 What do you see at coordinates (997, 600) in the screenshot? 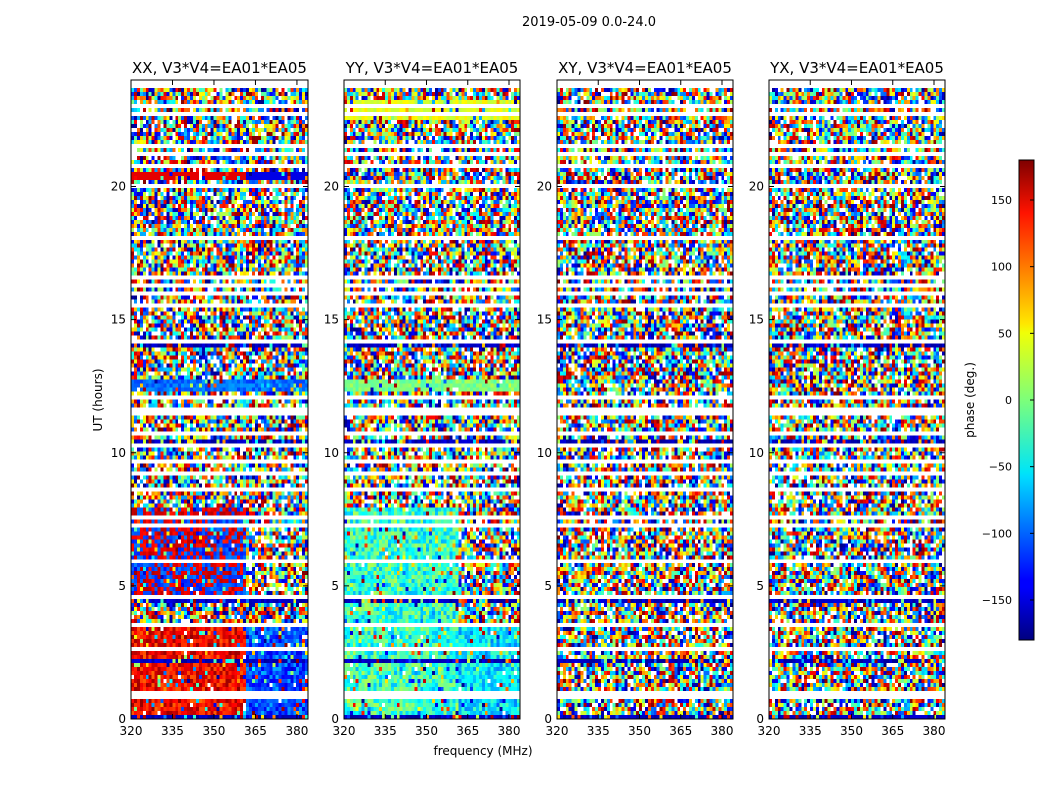
I see `colorbar-tick-label: −150` at bounding box center [997, 600].